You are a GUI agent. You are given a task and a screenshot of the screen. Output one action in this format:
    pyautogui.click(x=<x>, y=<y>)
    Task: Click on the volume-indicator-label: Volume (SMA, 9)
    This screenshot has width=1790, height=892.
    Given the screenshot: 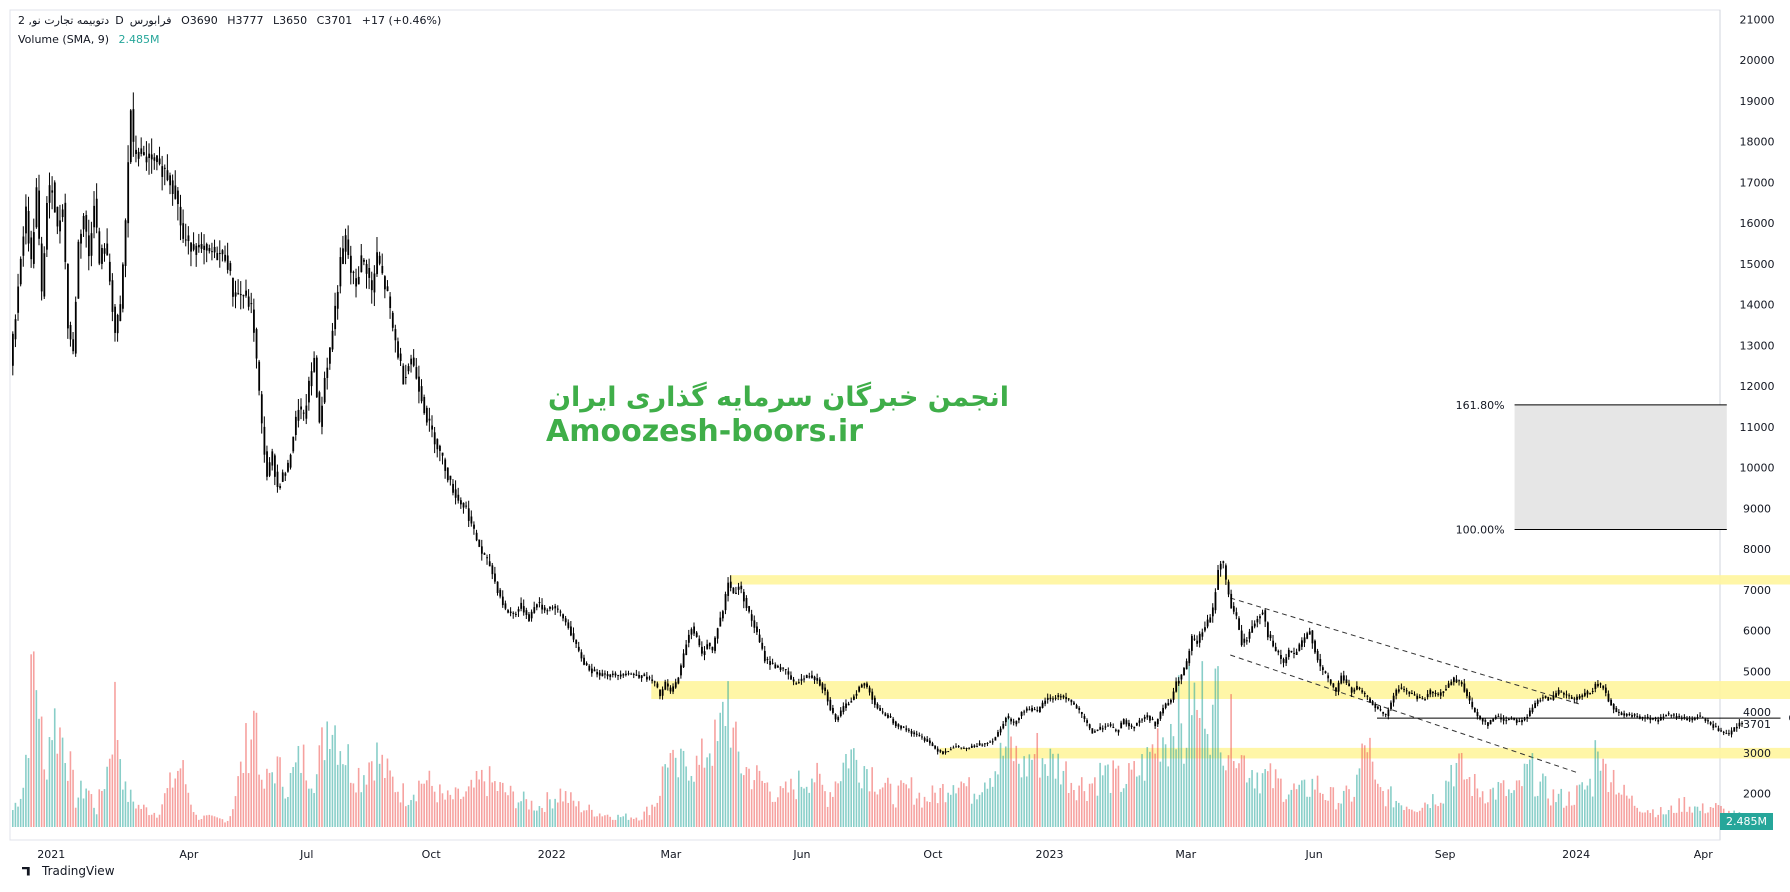 What is the action you would take?
    pyautogui.click(x=63, y=39)
    